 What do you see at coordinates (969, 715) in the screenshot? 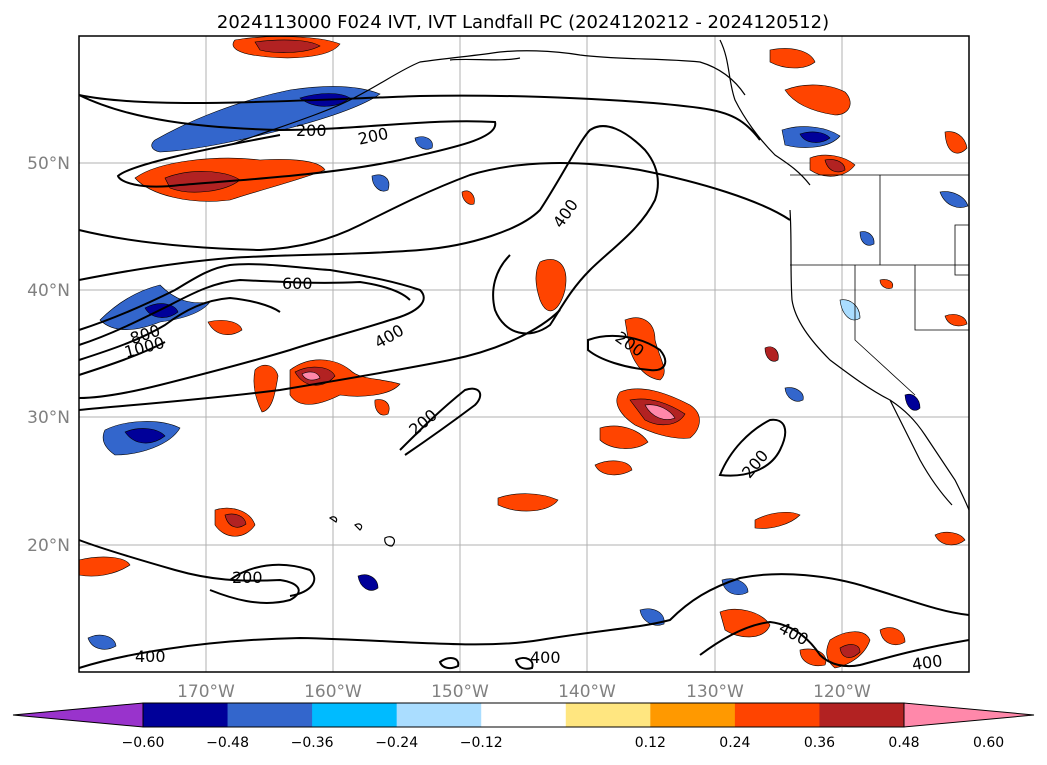
I see `colorbar-extend-high` at bounding box center [969, 715].